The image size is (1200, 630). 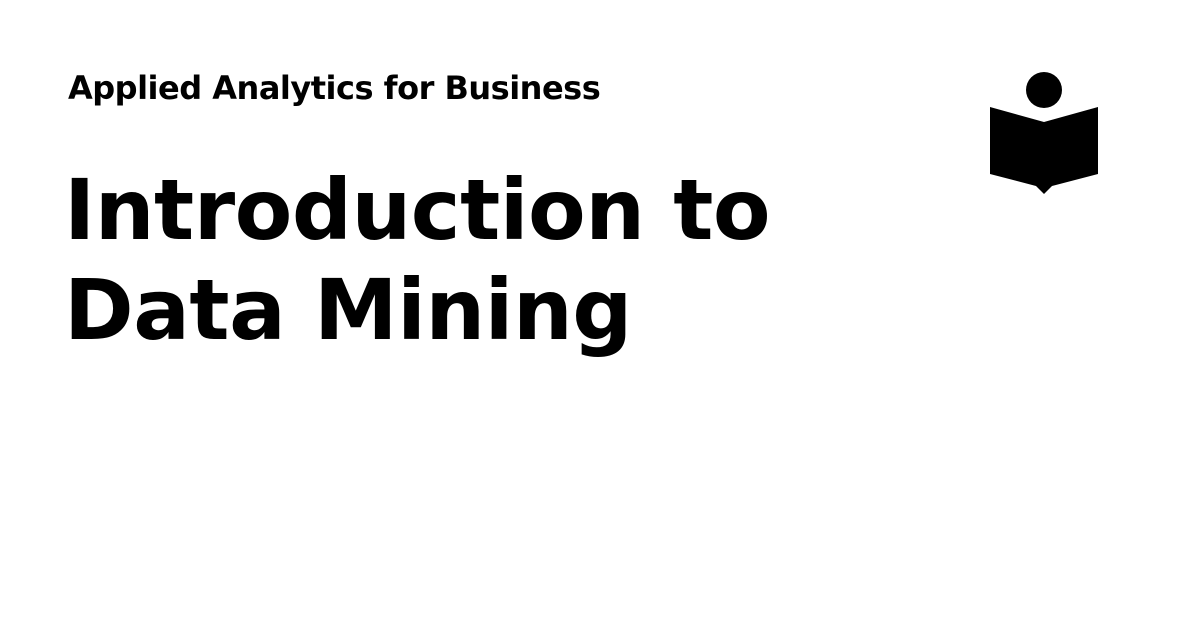 What do you see at coordinates (1044, 133) in the screenshot?
I see `reader-book-icon` at bounding box center [1044, 133].